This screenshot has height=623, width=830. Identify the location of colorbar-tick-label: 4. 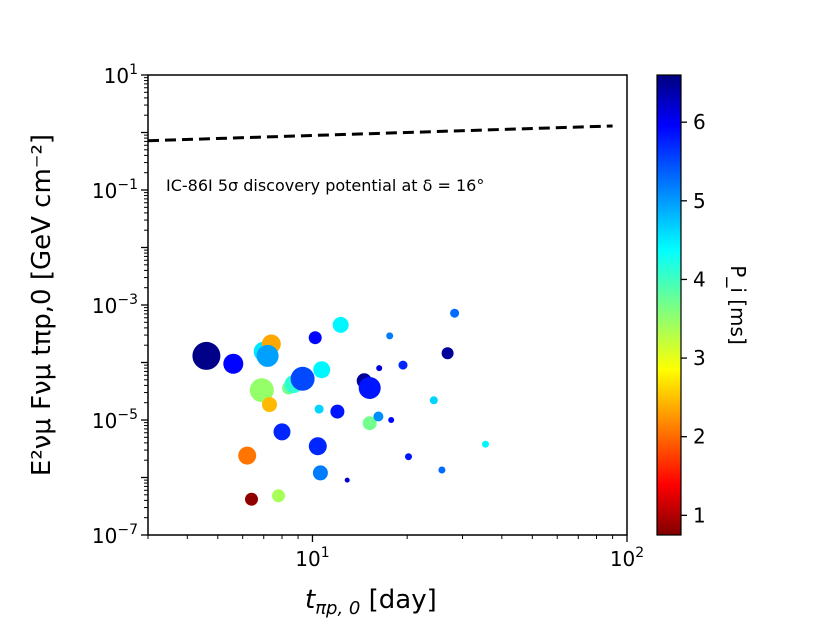
(699, 279).